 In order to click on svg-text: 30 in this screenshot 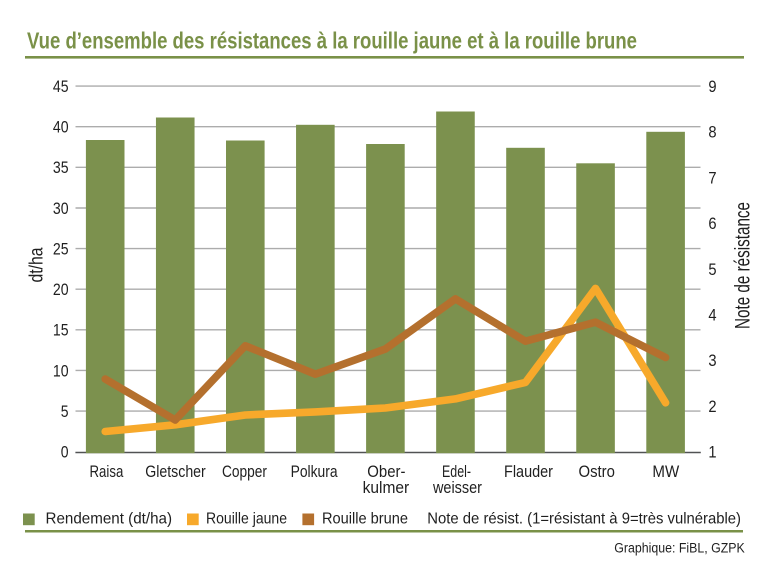, I will do `click(61, 209)`.